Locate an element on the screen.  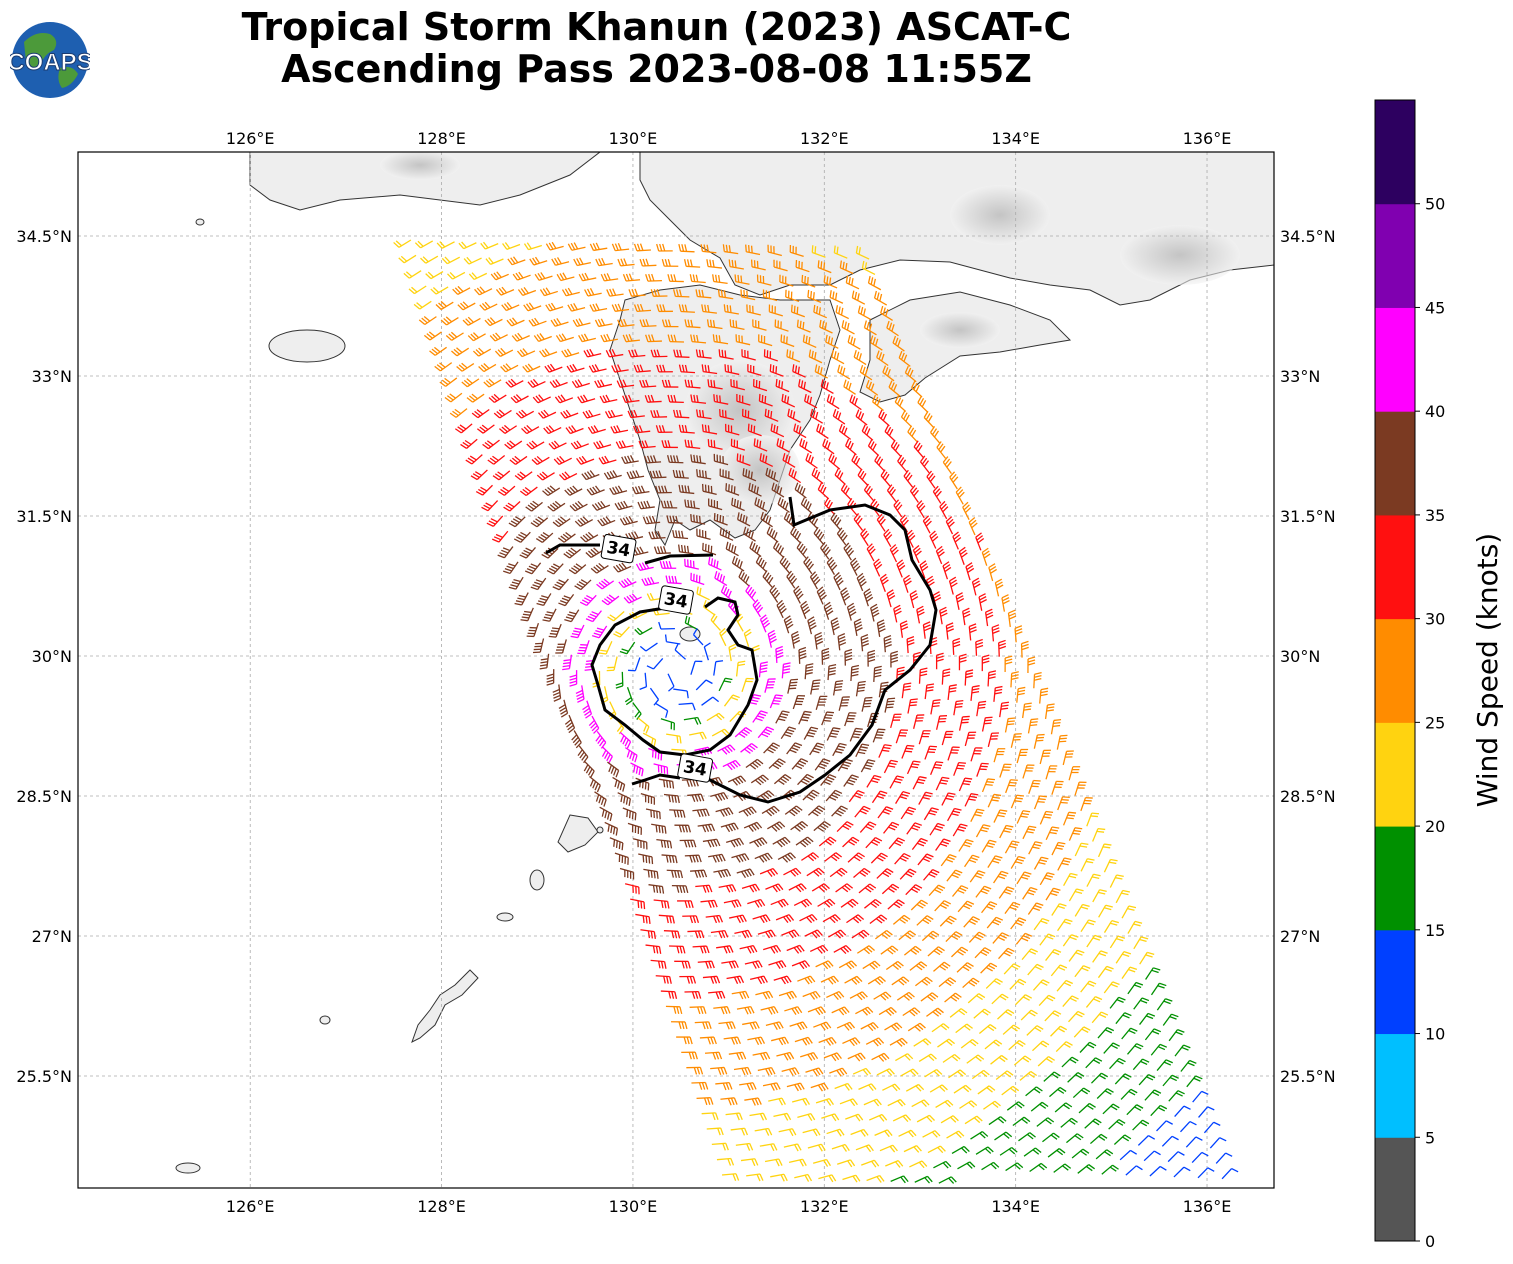
land-island is located at coordinates (690, 634).